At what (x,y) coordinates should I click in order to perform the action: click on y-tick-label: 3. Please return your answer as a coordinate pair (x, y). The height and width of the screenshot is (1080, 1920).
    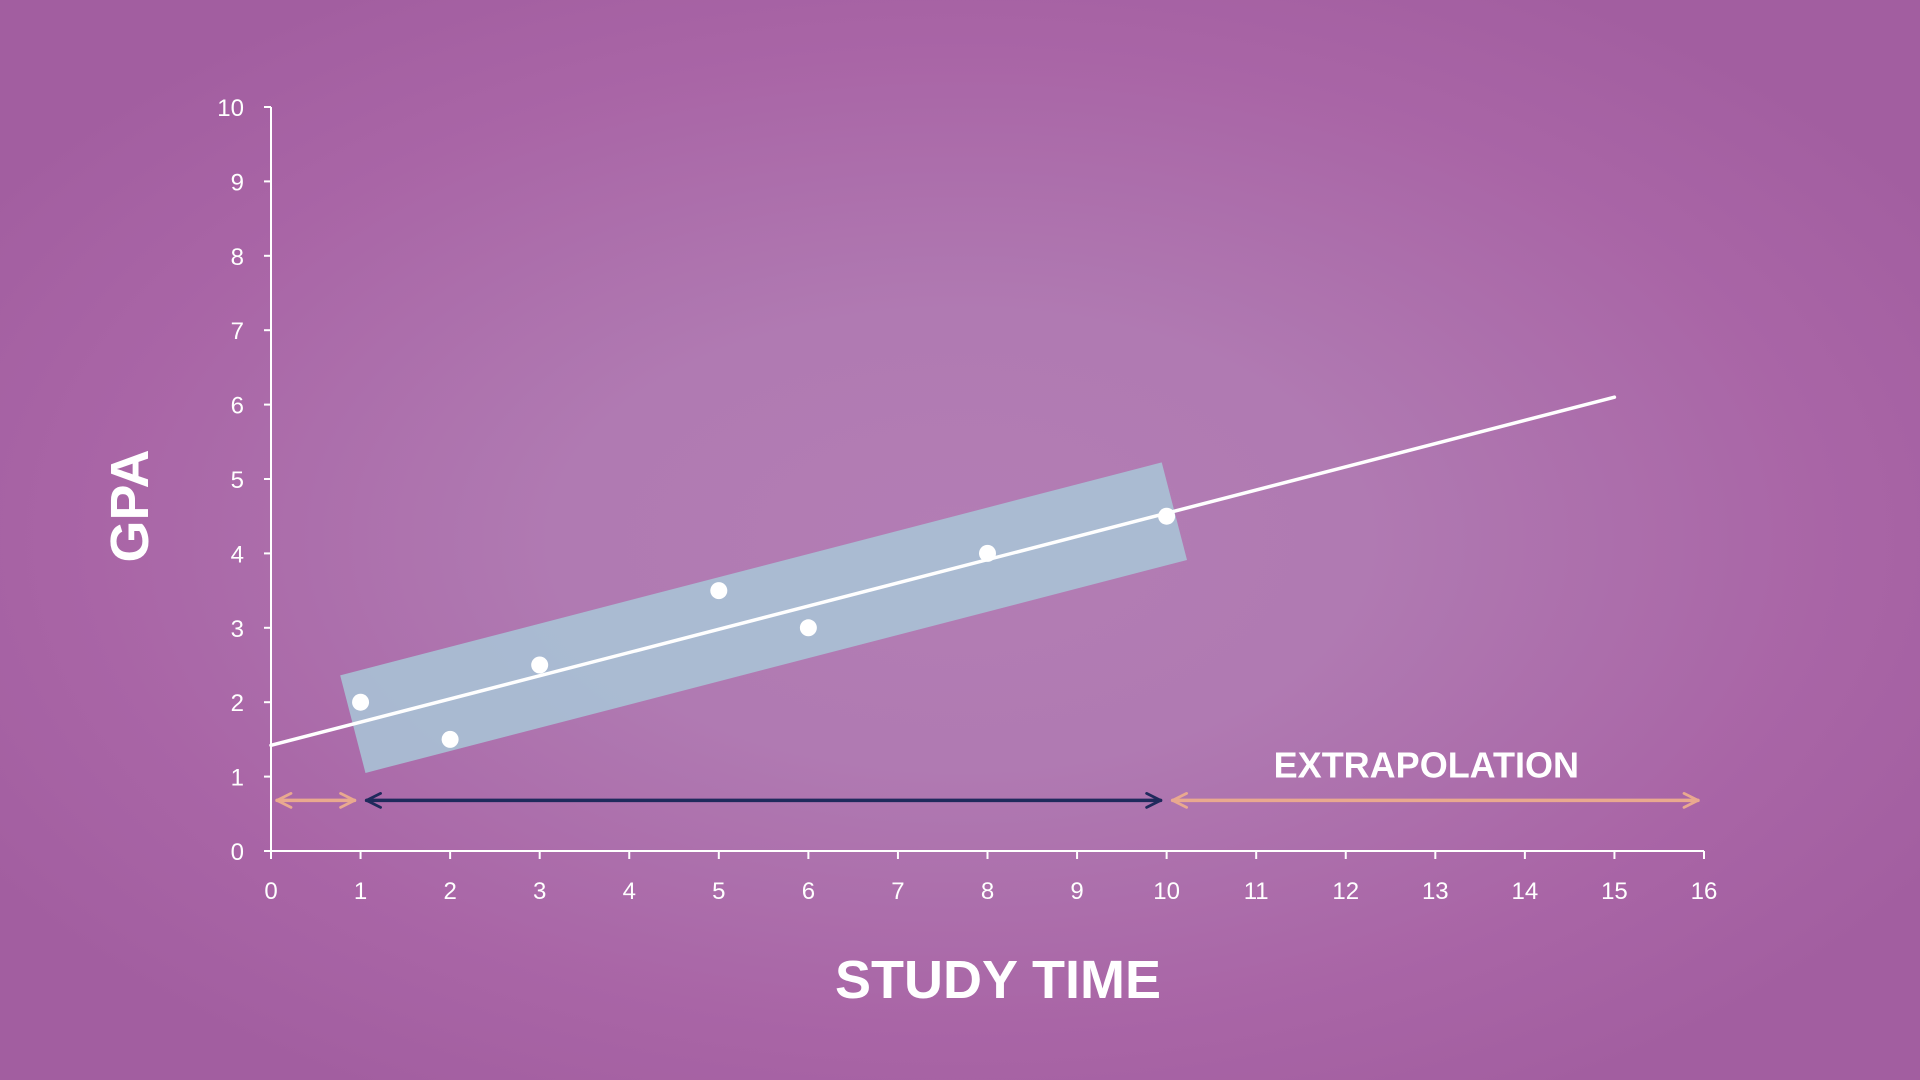
    Looking at the image, I should click on (237, 629).